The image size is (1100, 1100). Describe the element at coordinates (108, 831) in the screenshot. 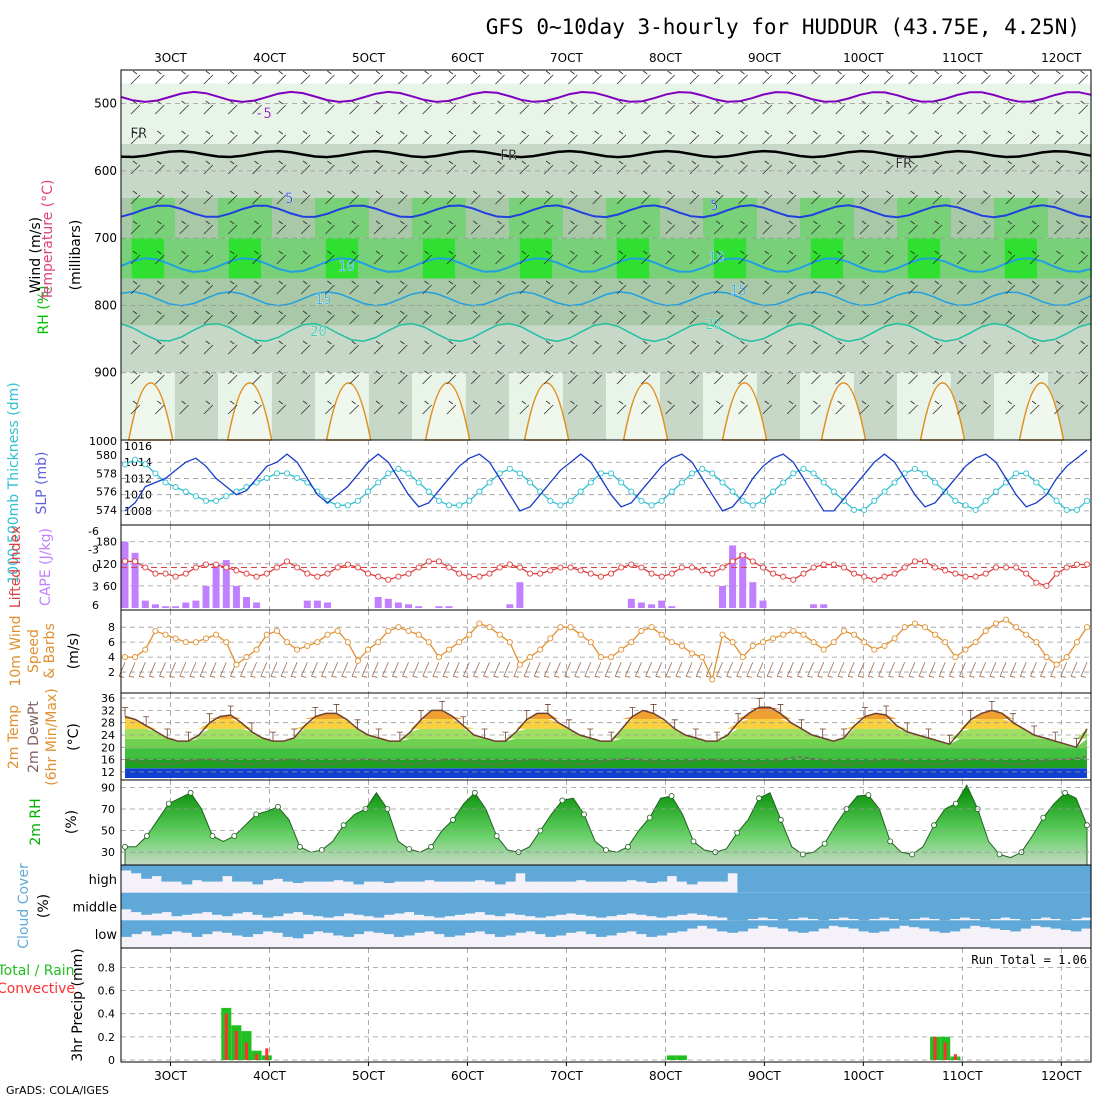

I see `rh-tick-label: 50` at that location.